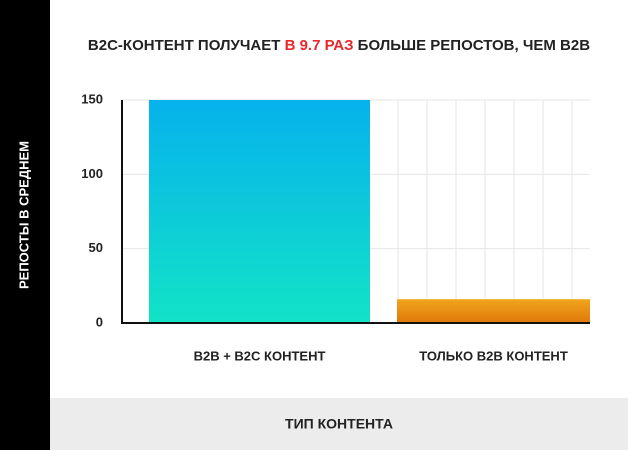 The height and width of the screenshot is (450, 628). Describe the element at coordinates (23, 215) in the screenshot. I see `y-axis-label: РЕПОСТЫ В СРЕДНЕМ` at that location.